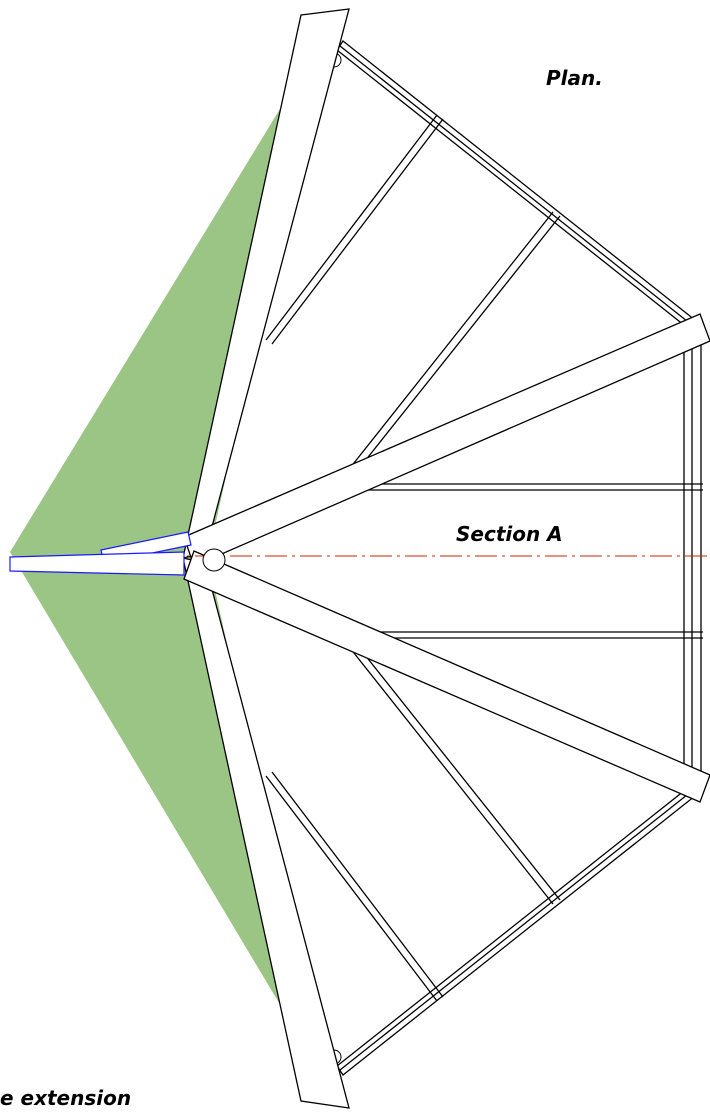 This screenshot has height=1115, width=710. Describe the element at coordinates (413, 823) in the screenshot. I see `lower-purlins` at that location.